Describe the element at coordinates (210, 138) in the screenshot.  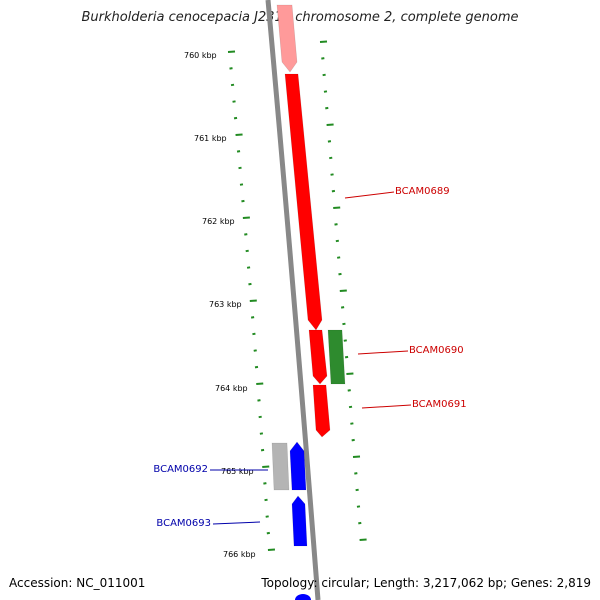
I see `kbp-label: 761 kbp` at that location.